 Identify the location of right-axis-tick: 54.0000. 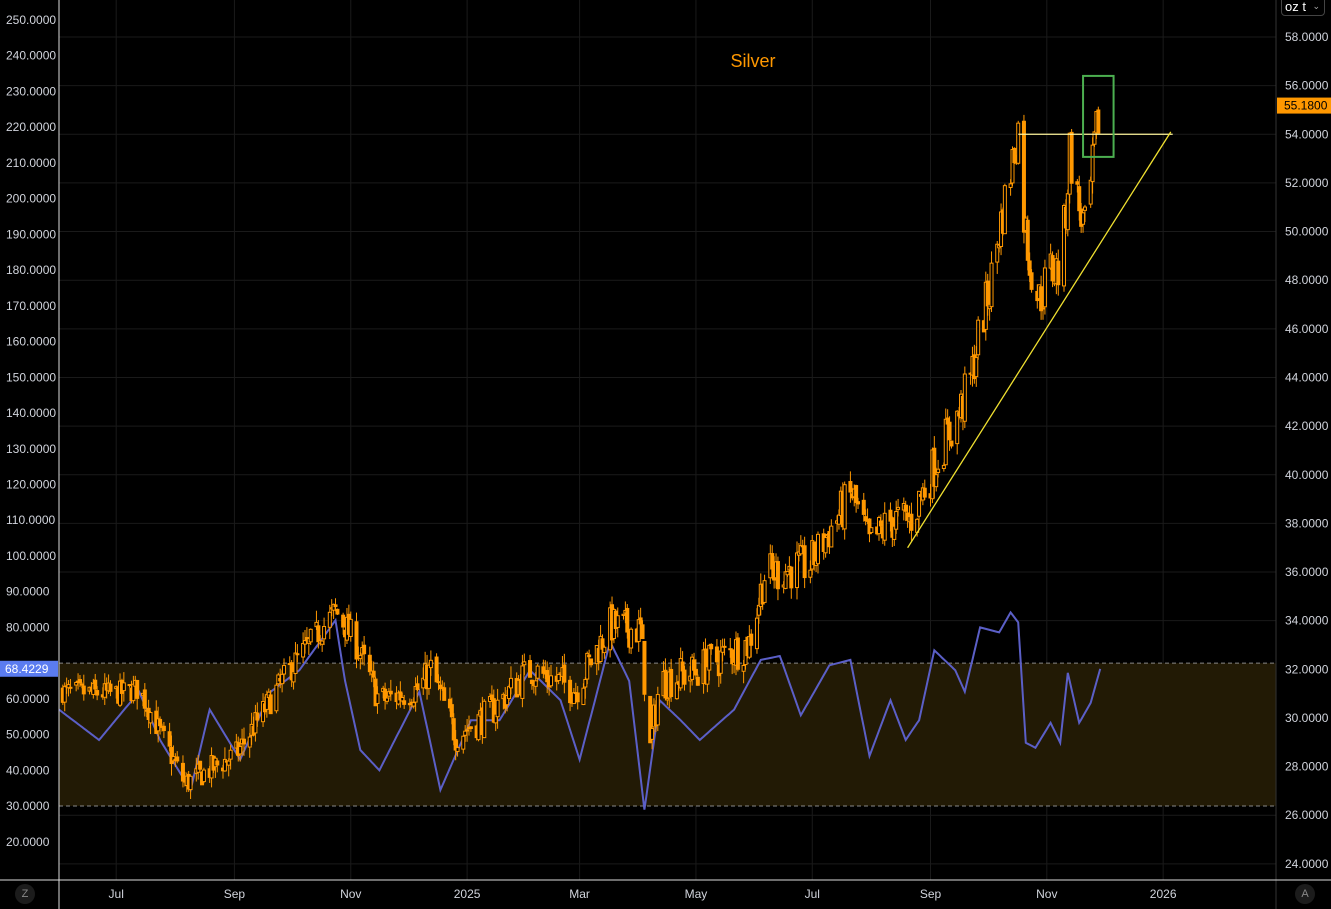
(1307, 134).